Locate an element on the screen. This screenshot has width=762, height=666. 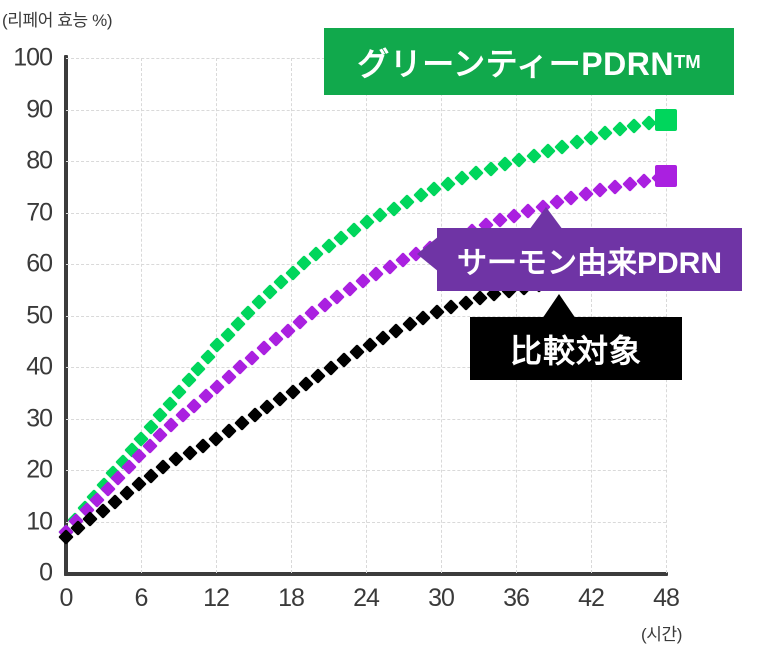
black-legend-pointer-up is located at coordinates (559, 306).